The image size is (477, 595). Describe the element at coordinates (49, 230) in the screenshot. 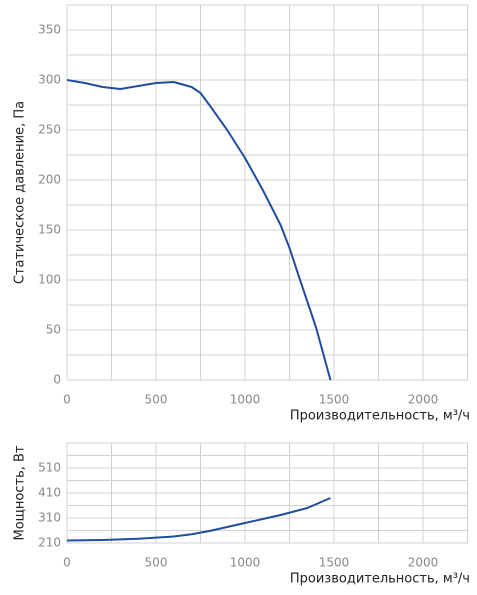

I see `y-tick-label: 150` at that location.